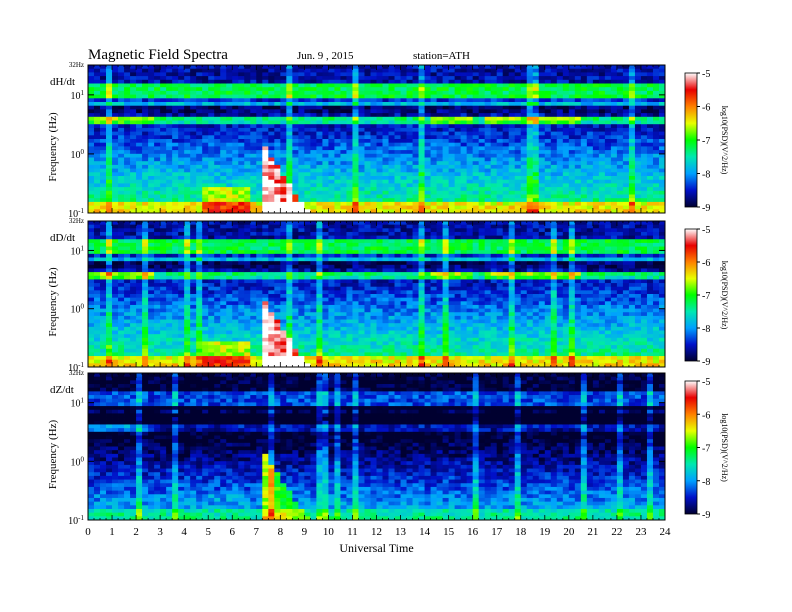 The height and width of the screenshot is (612, 792). Describe the element at coordinates (329, 532) in the screenshot. I see `x-tick-label: 10` at that location.